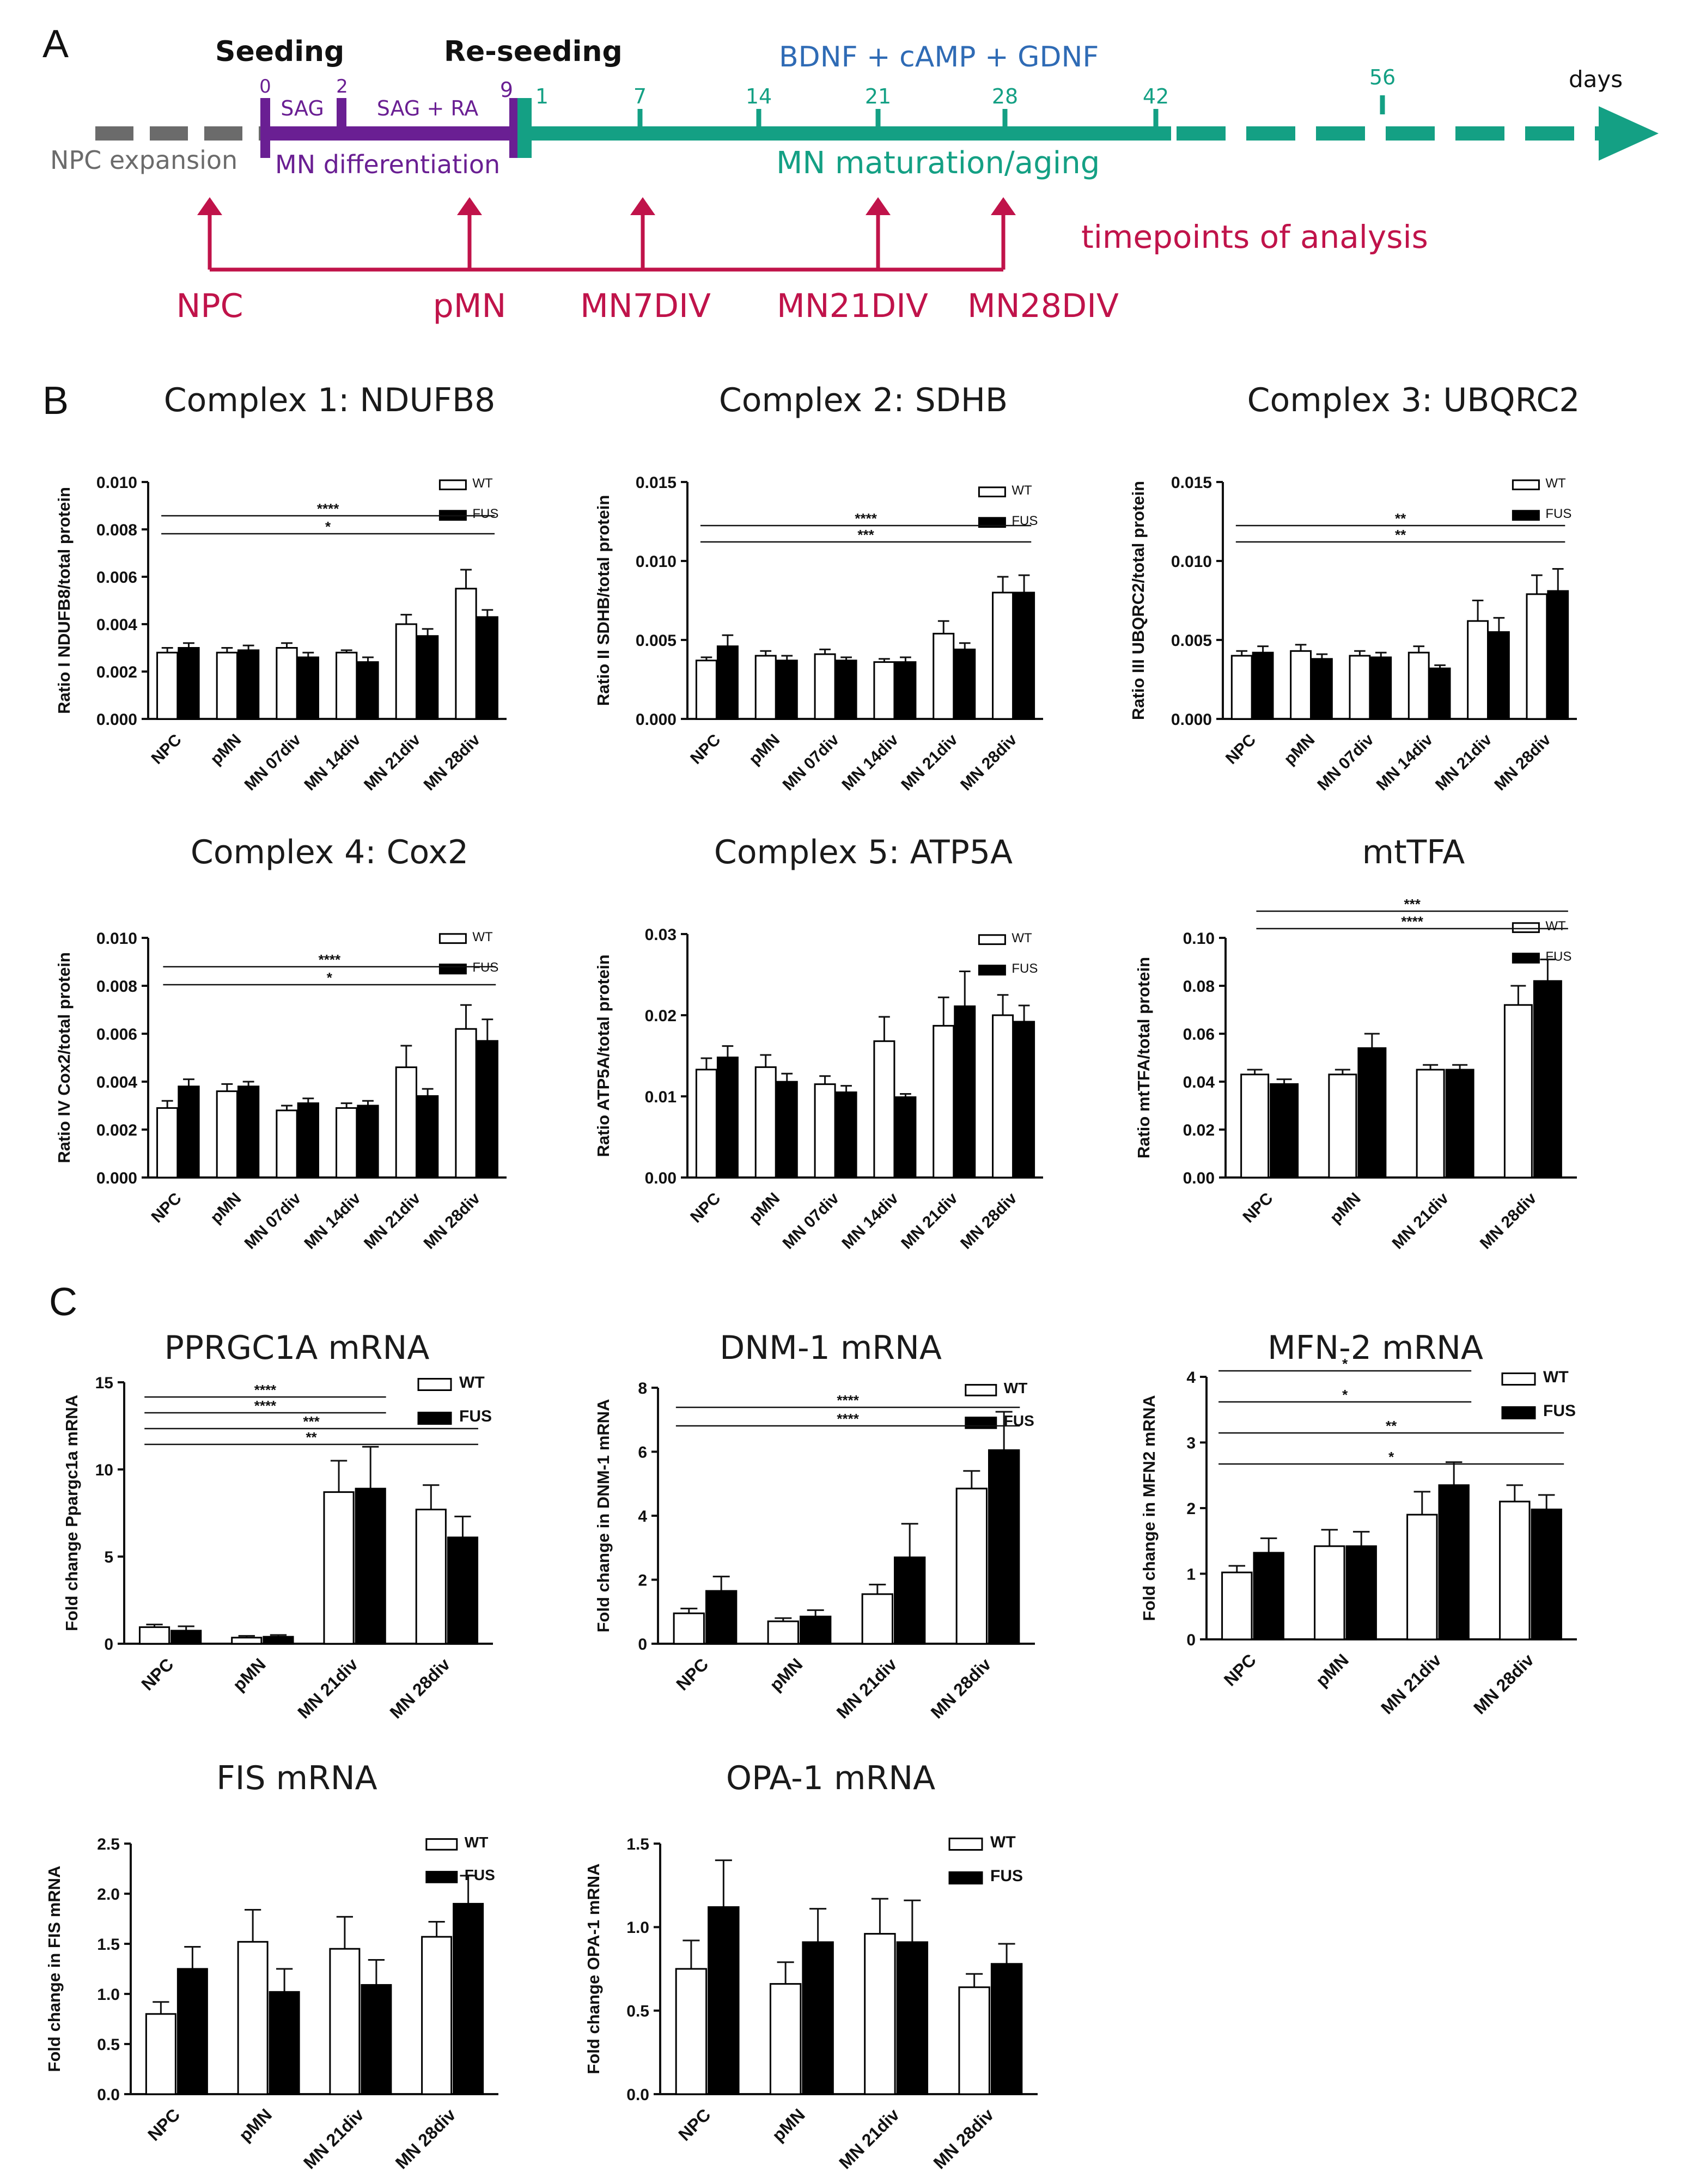  I want to click on y-tick-label: 0.04, so click(1199, 1082).